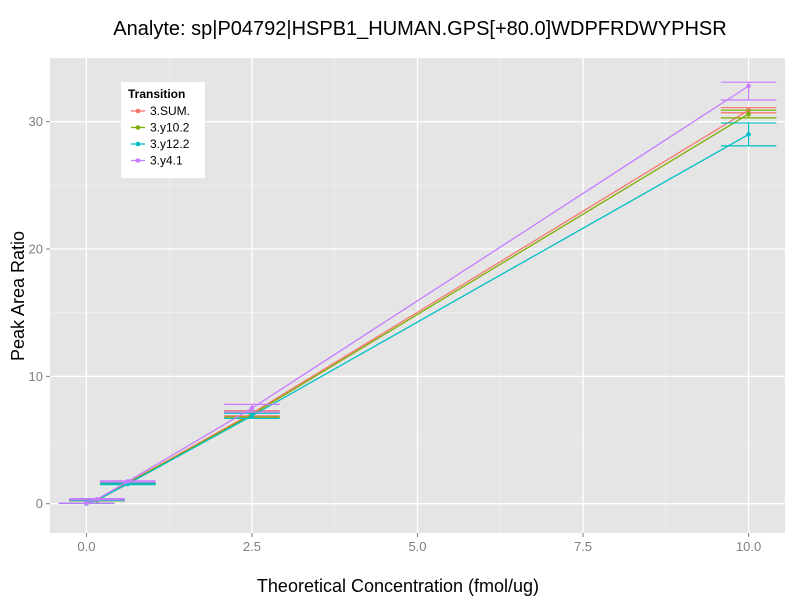 The height and width of the screenshot is (600, 800). I want to click on legend-label: 3.y12.2, so click(170, 144).